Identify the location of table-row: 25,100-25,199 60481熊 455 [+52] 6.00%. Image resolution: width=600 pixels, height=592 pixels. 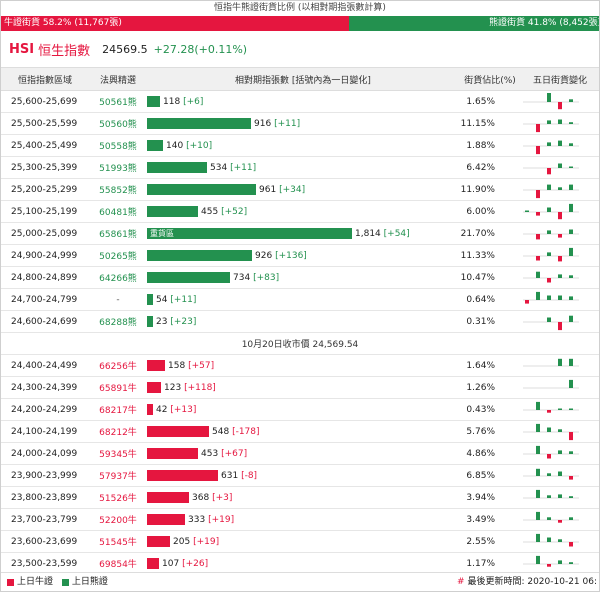
(300, 211).